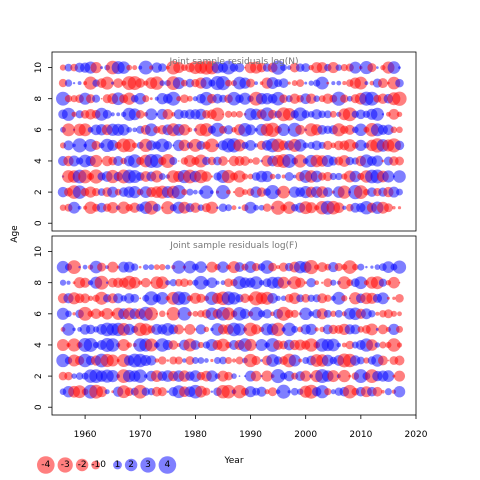  What do you see at coordinates (251, 427) in the screenshot?
I see `x-axis: 1960 1970 1980 1990 2000 2010 2020` at bounding box center [251, 427].